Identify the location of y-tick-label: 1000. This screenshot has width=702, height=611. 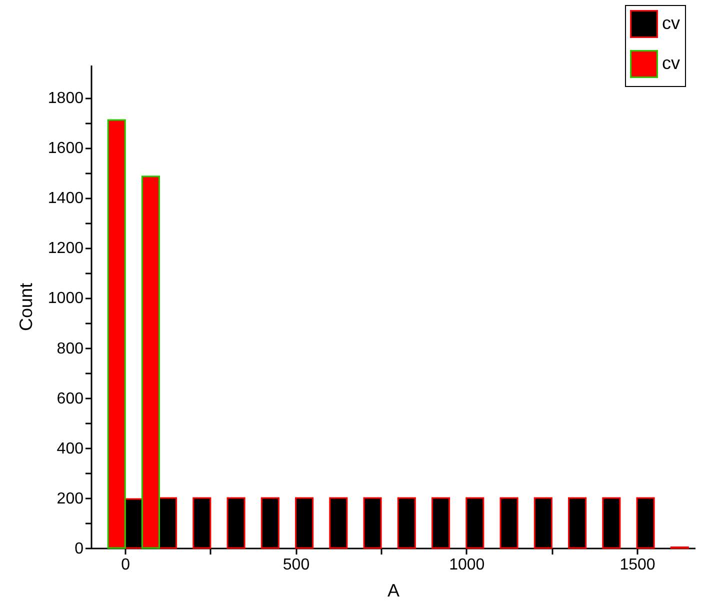
(66, 299).